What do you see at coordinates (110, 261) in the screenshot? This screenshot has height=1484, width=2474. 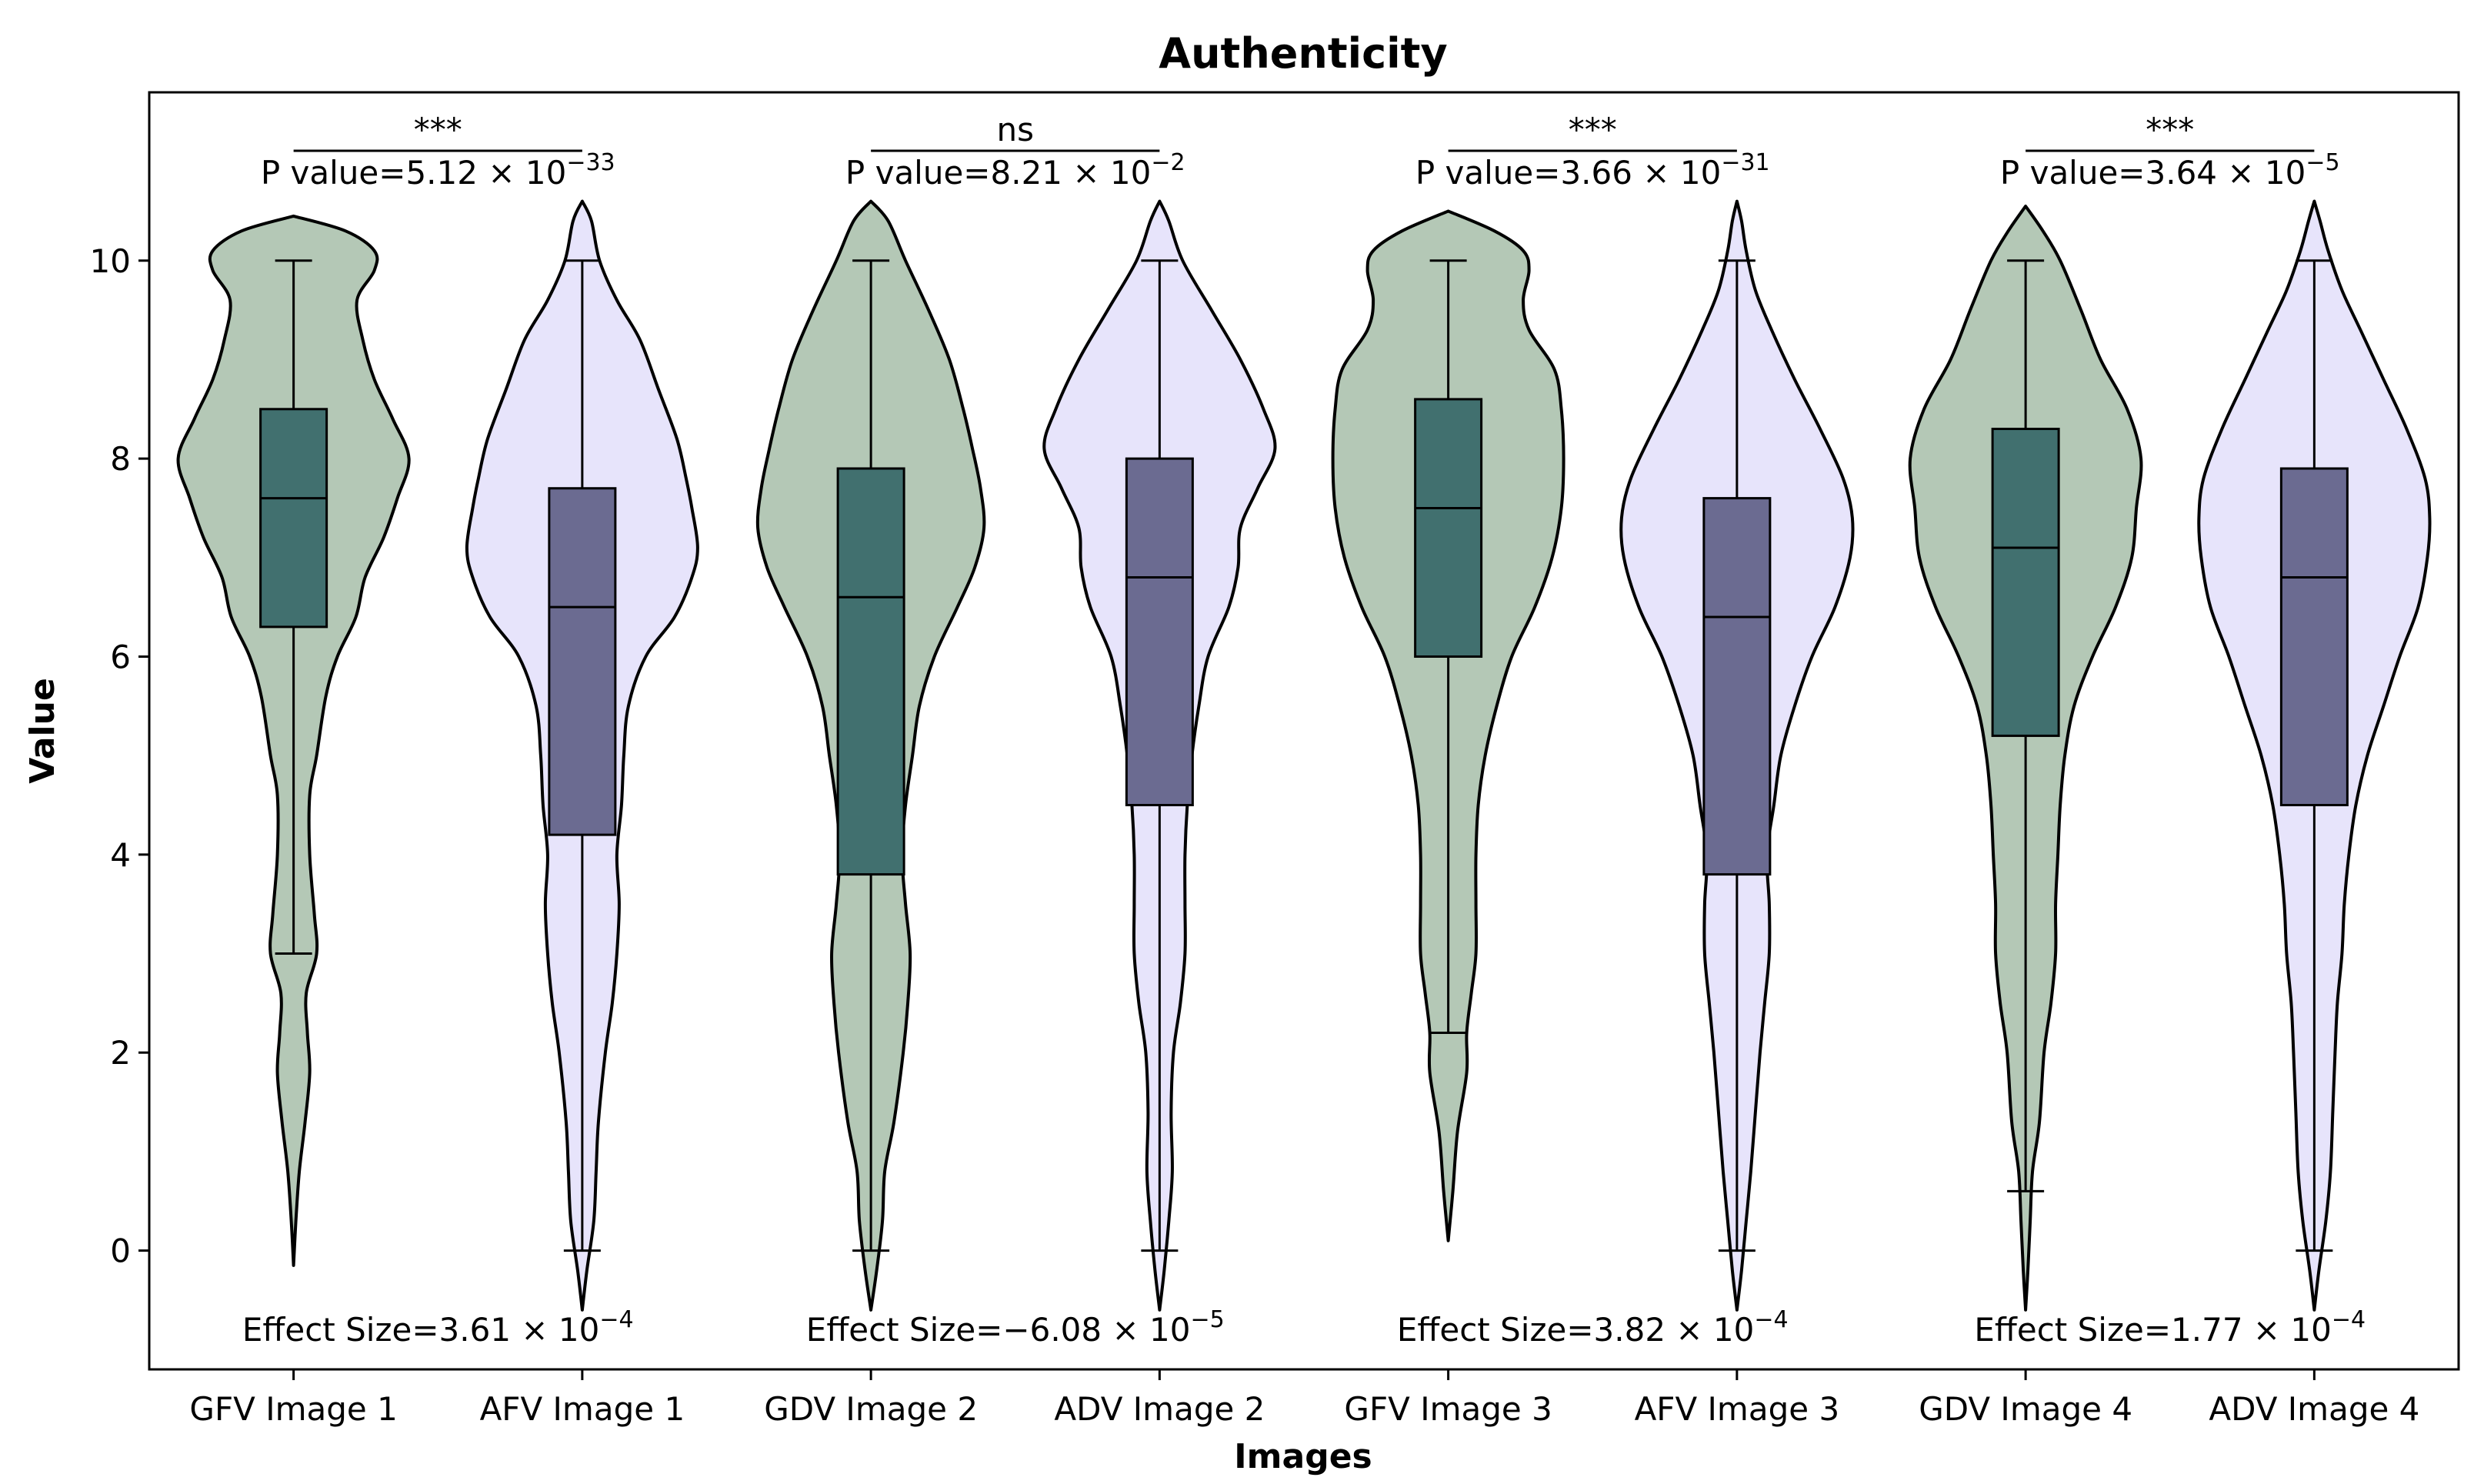 I see `y-tick-label: 10` at bounding box center [110, 261].